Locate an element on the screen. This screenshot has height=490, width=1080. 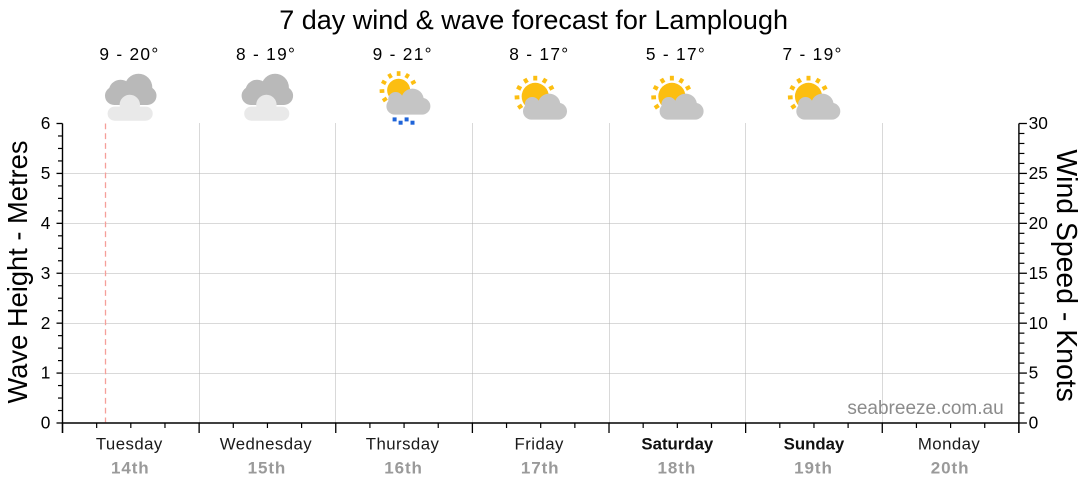
svg-text: 30 is located at coordinates (1038, 123).